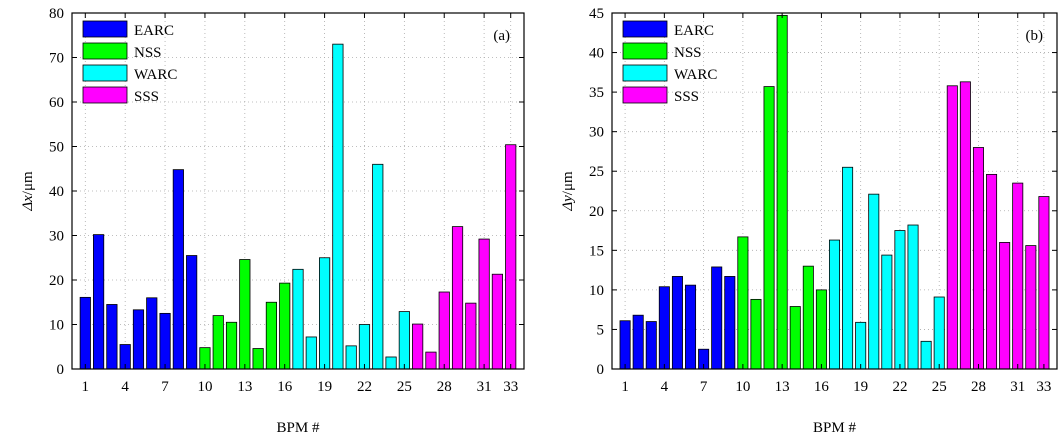 This screenshot has width=1062, height=442. What do you see at coordinates (596, 14) in the screenshot?
I see `y-tick-label: 45` at bounding box center [596, 14].